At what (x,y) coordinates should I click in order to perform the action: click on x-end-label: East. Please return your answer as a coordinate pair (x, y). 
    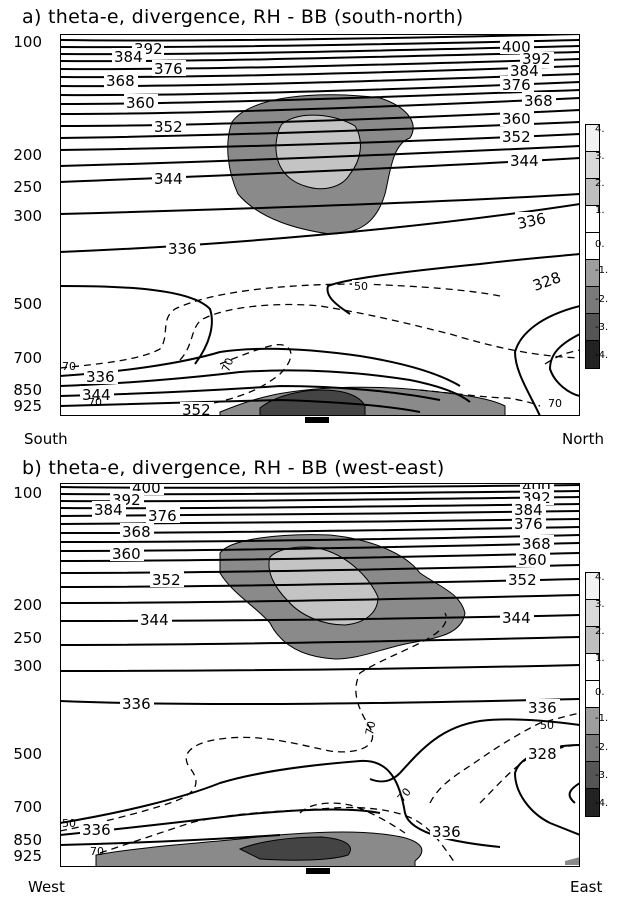
    Looking at the image, I should click on (586, 887).